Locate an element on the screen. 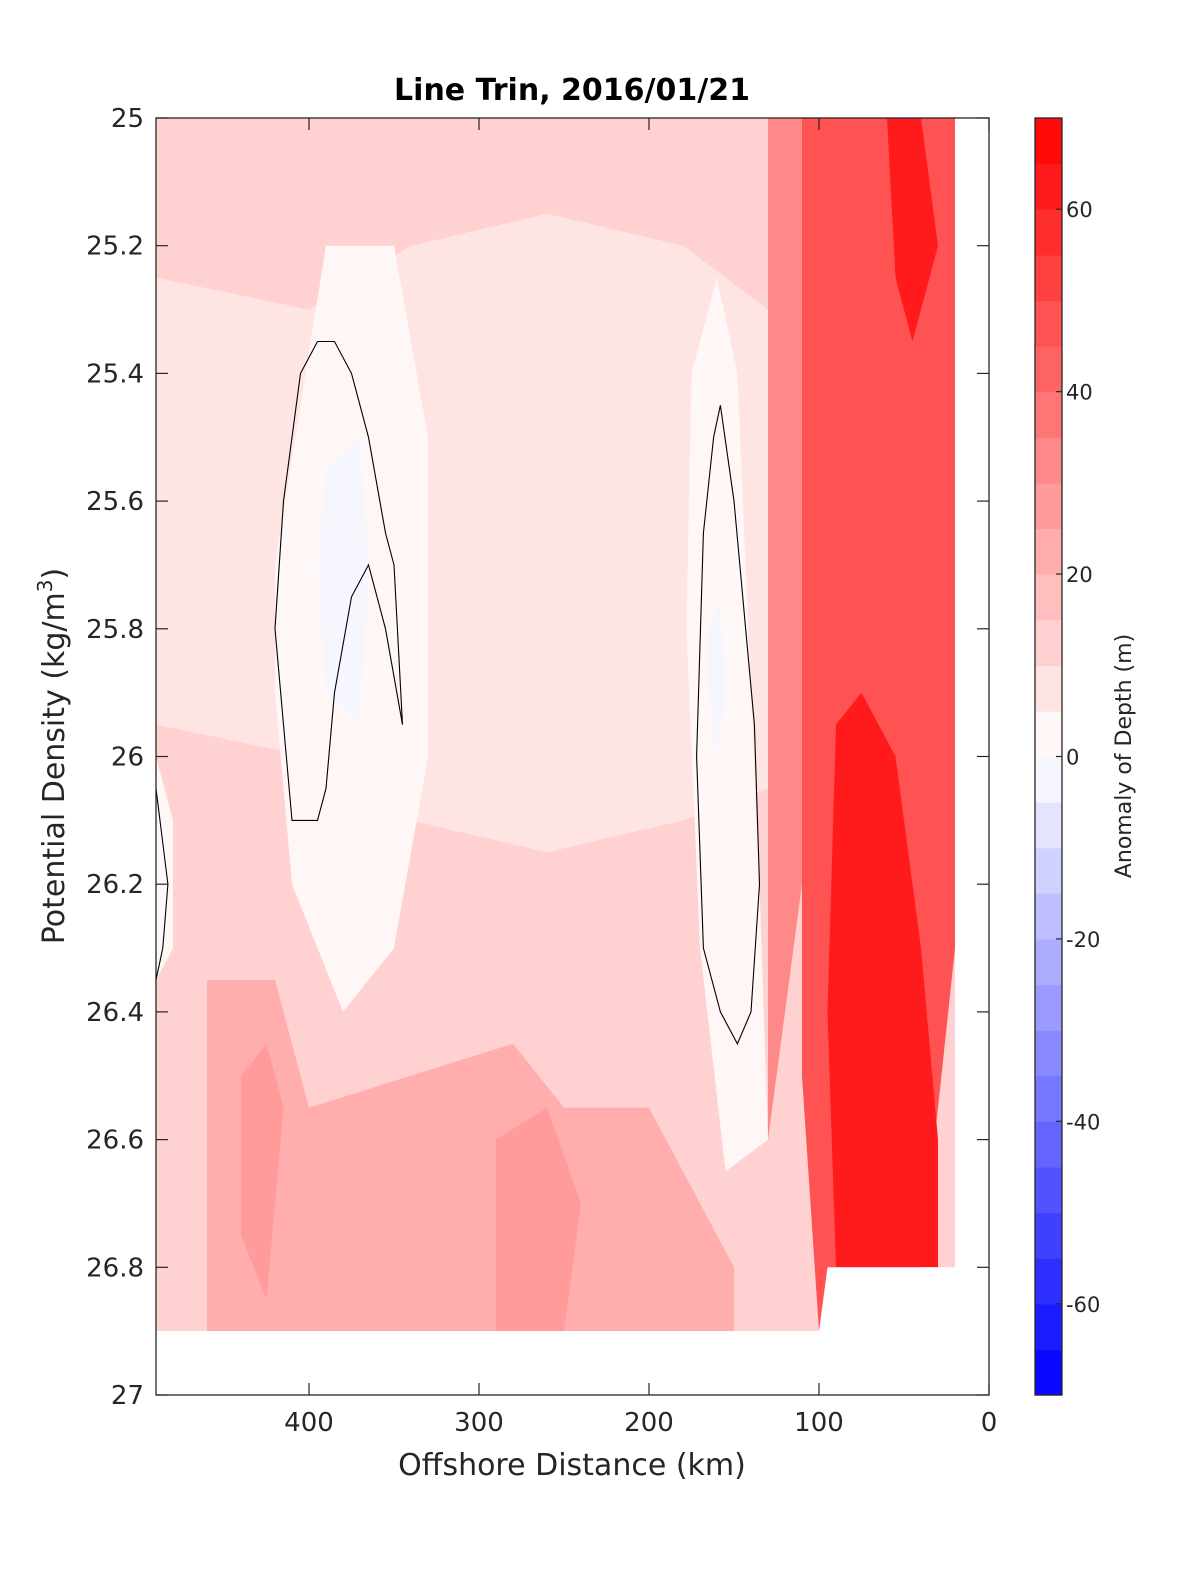 The image size is (1200, 1579). x-axis-label: Offshore Distance (km) is located at coordinates (572, 1465).